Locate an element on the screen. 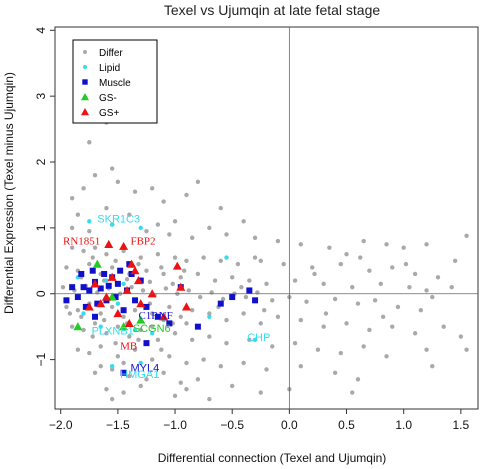 The image size is (484, 469). y-tick-label: 4 is located at coordinates (41, 30).